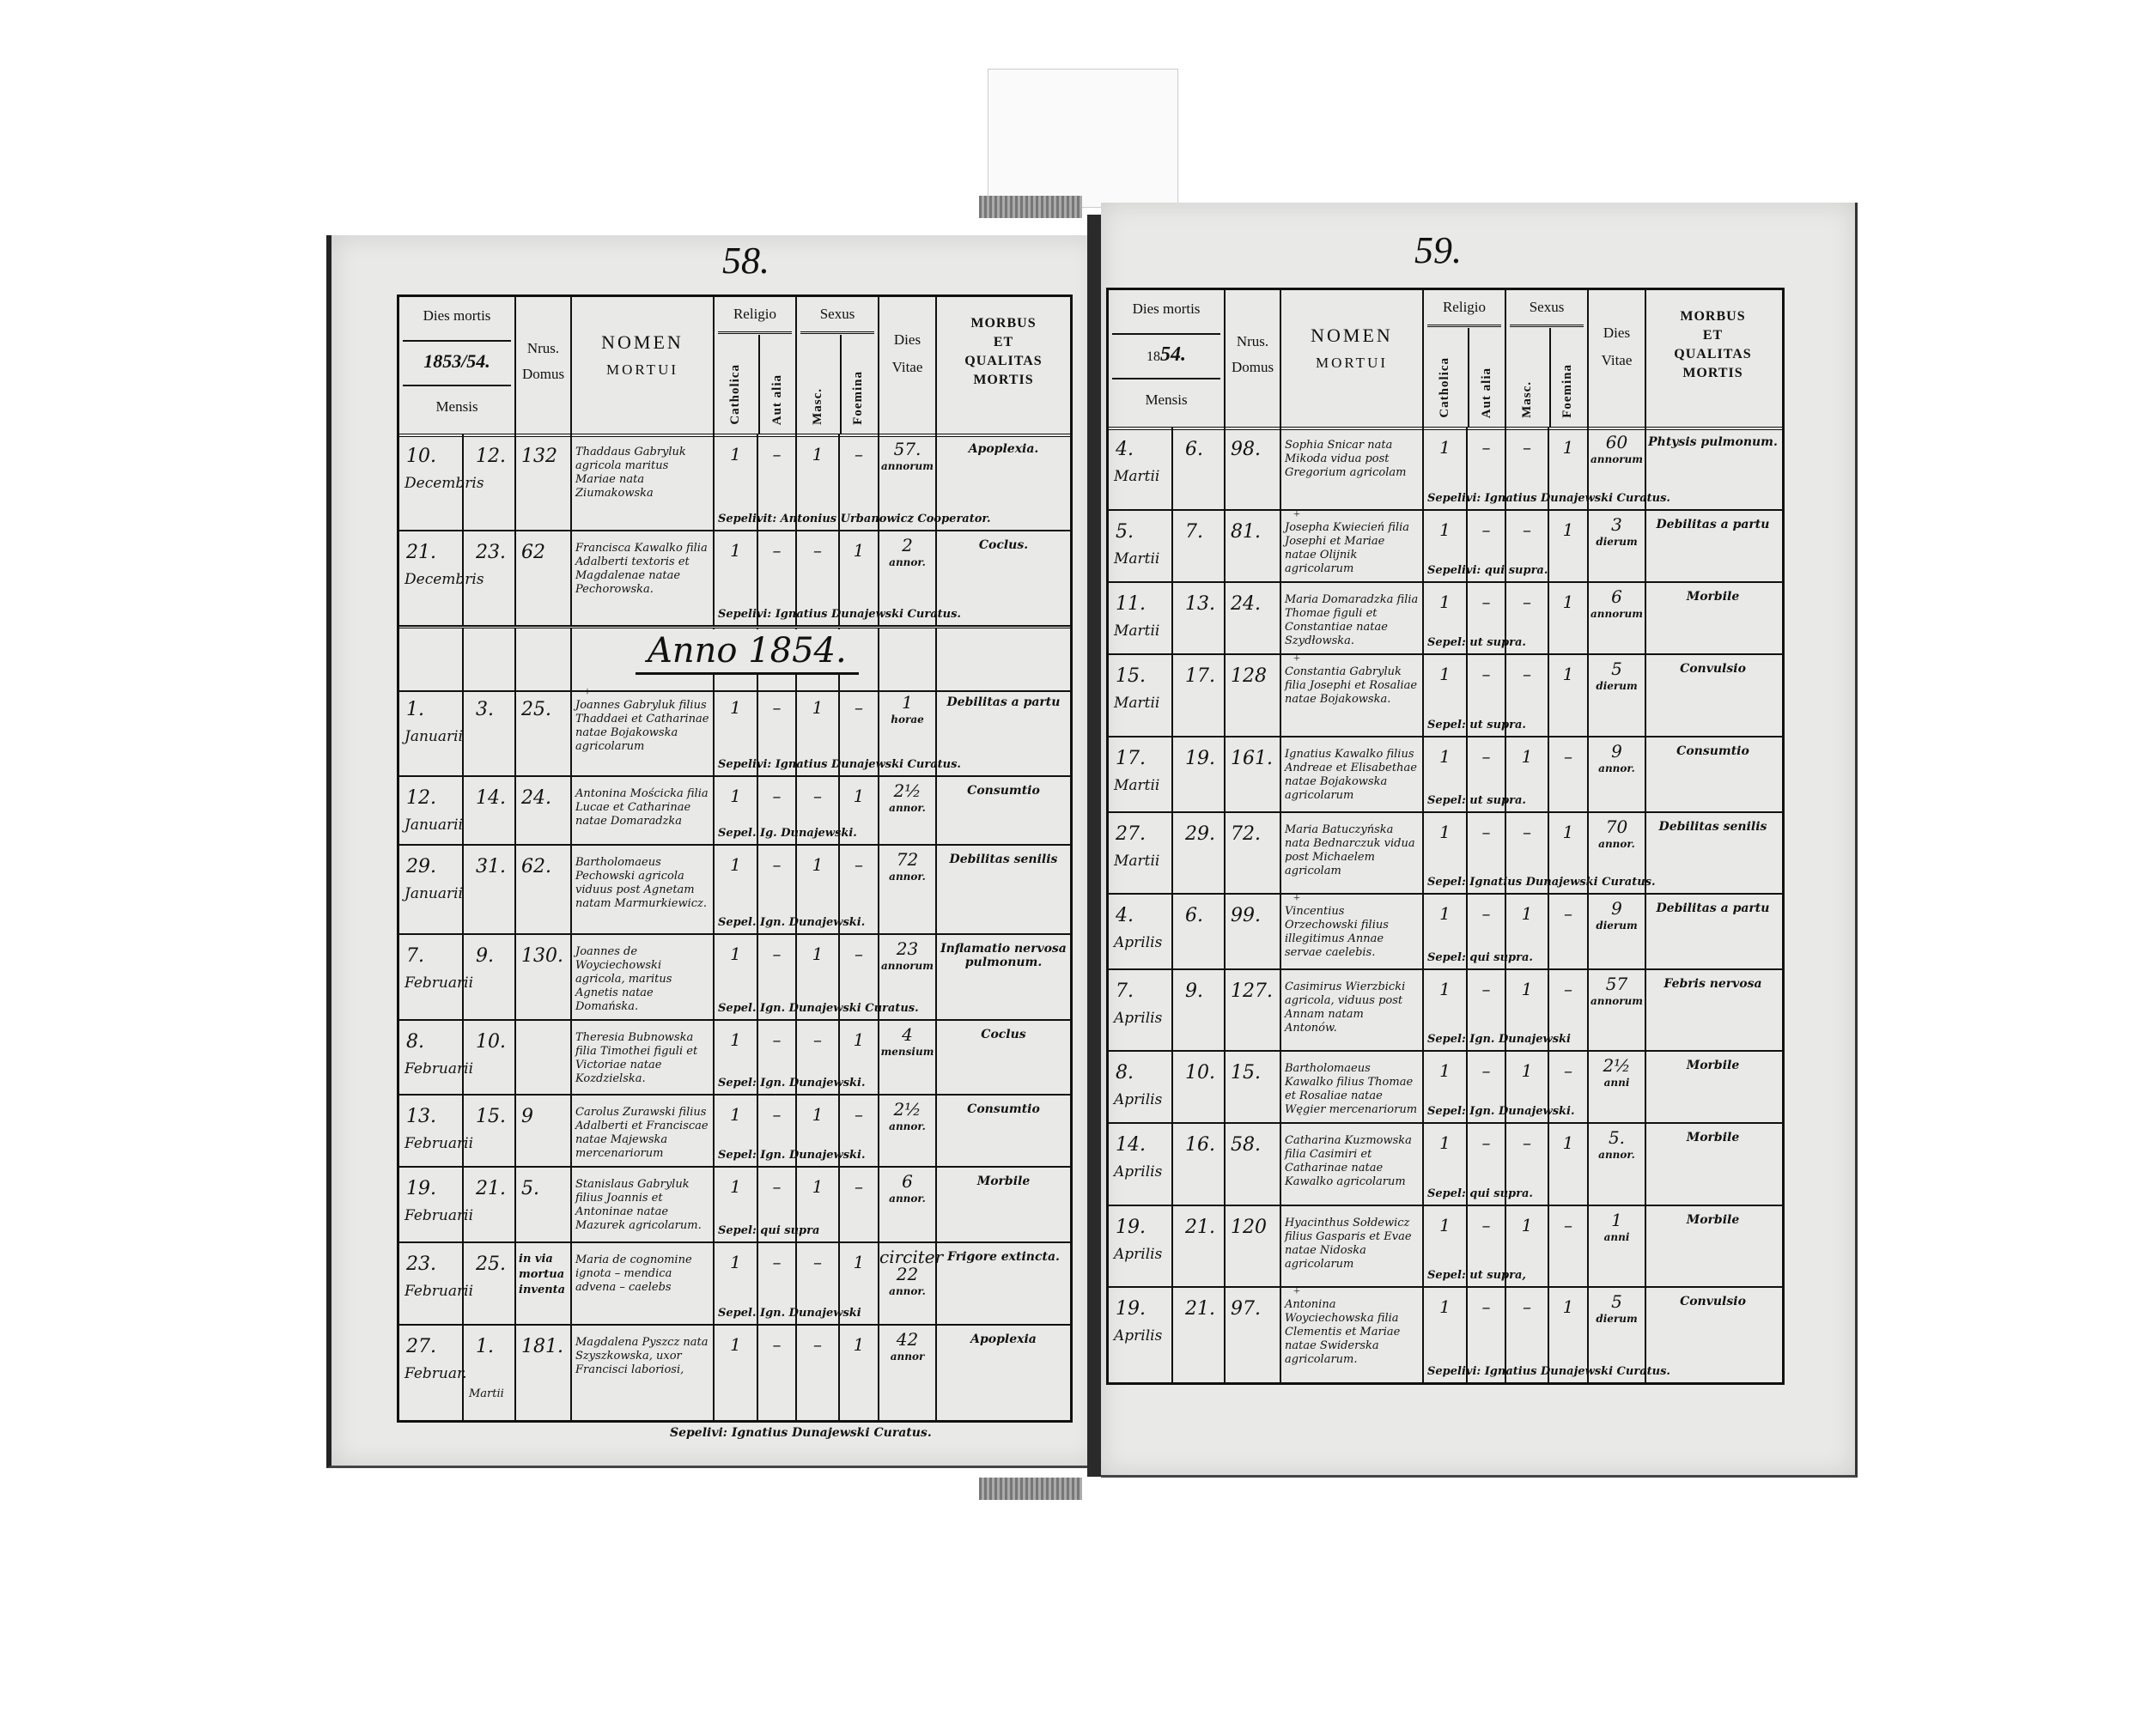  Describe the element at coordinates (436, 1056) in the screenshot. I see `death-day-cell: 8. Februarii` at that location.